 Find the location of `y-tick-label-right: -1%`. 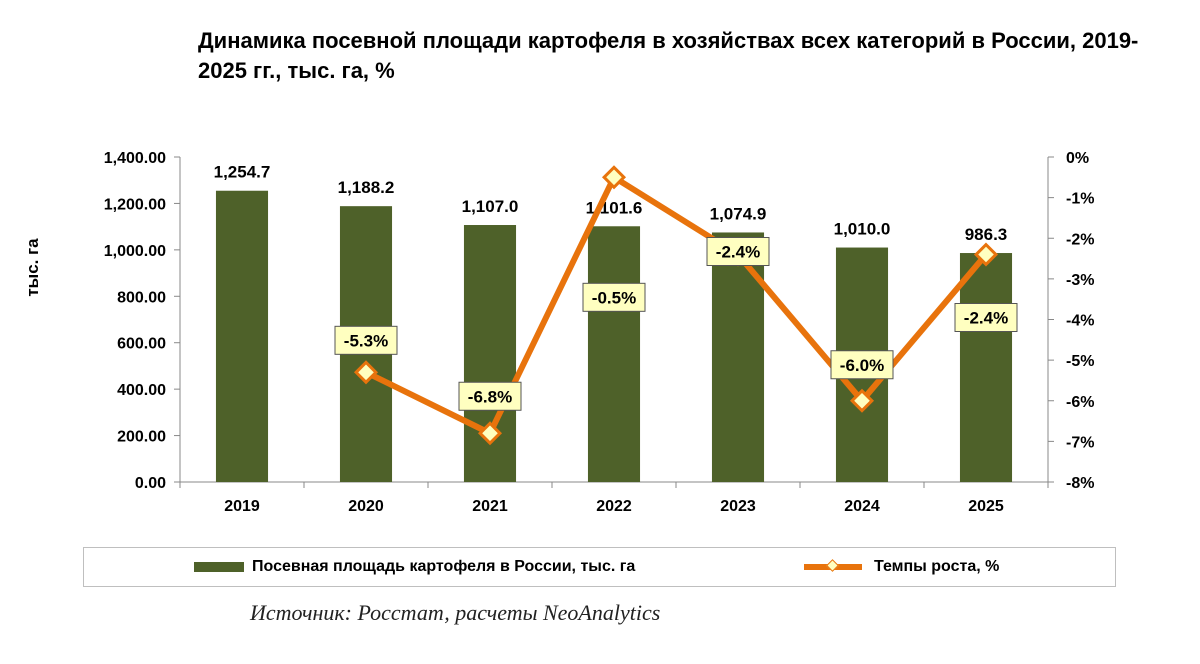

y-tick-label-right: -1% is located at coordinates (1080, 199).